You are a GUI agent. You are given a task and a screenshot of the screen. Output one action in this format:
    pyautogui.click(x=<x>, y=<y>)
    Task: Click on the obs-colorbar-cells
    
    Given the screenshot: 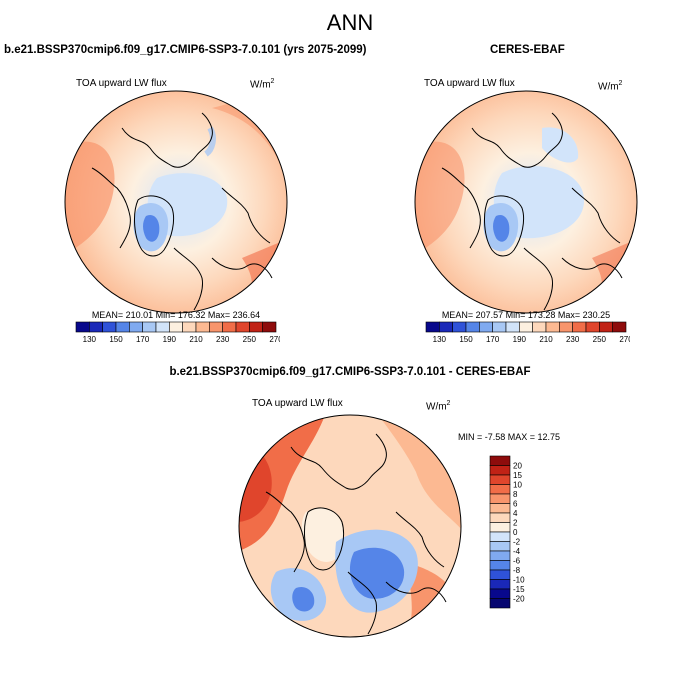 What is the action you would take?
    pyautogui.click(x=526, y=327)
    